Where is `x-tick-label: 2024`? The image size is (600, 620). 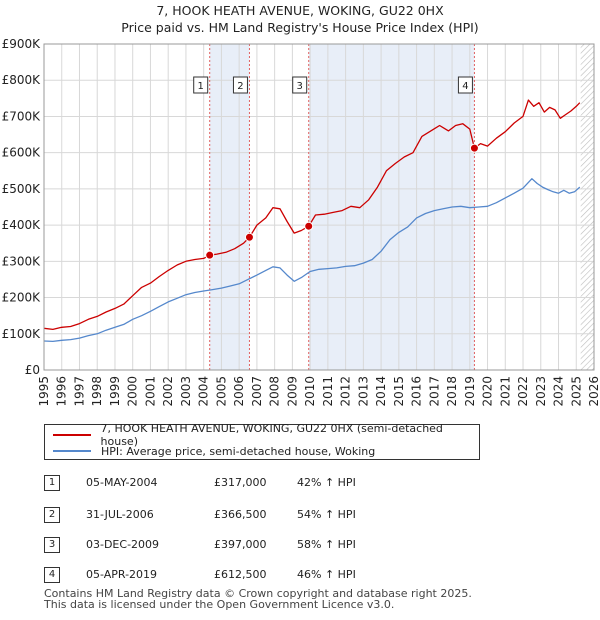 x-tick-label: 2024 is located at coordinates (559, 391).